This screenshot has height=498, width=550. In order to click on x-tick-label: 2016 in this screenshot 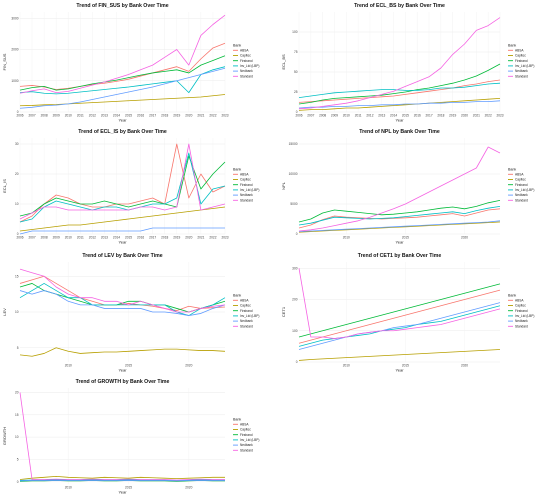, I will do `click(140, 116)`.